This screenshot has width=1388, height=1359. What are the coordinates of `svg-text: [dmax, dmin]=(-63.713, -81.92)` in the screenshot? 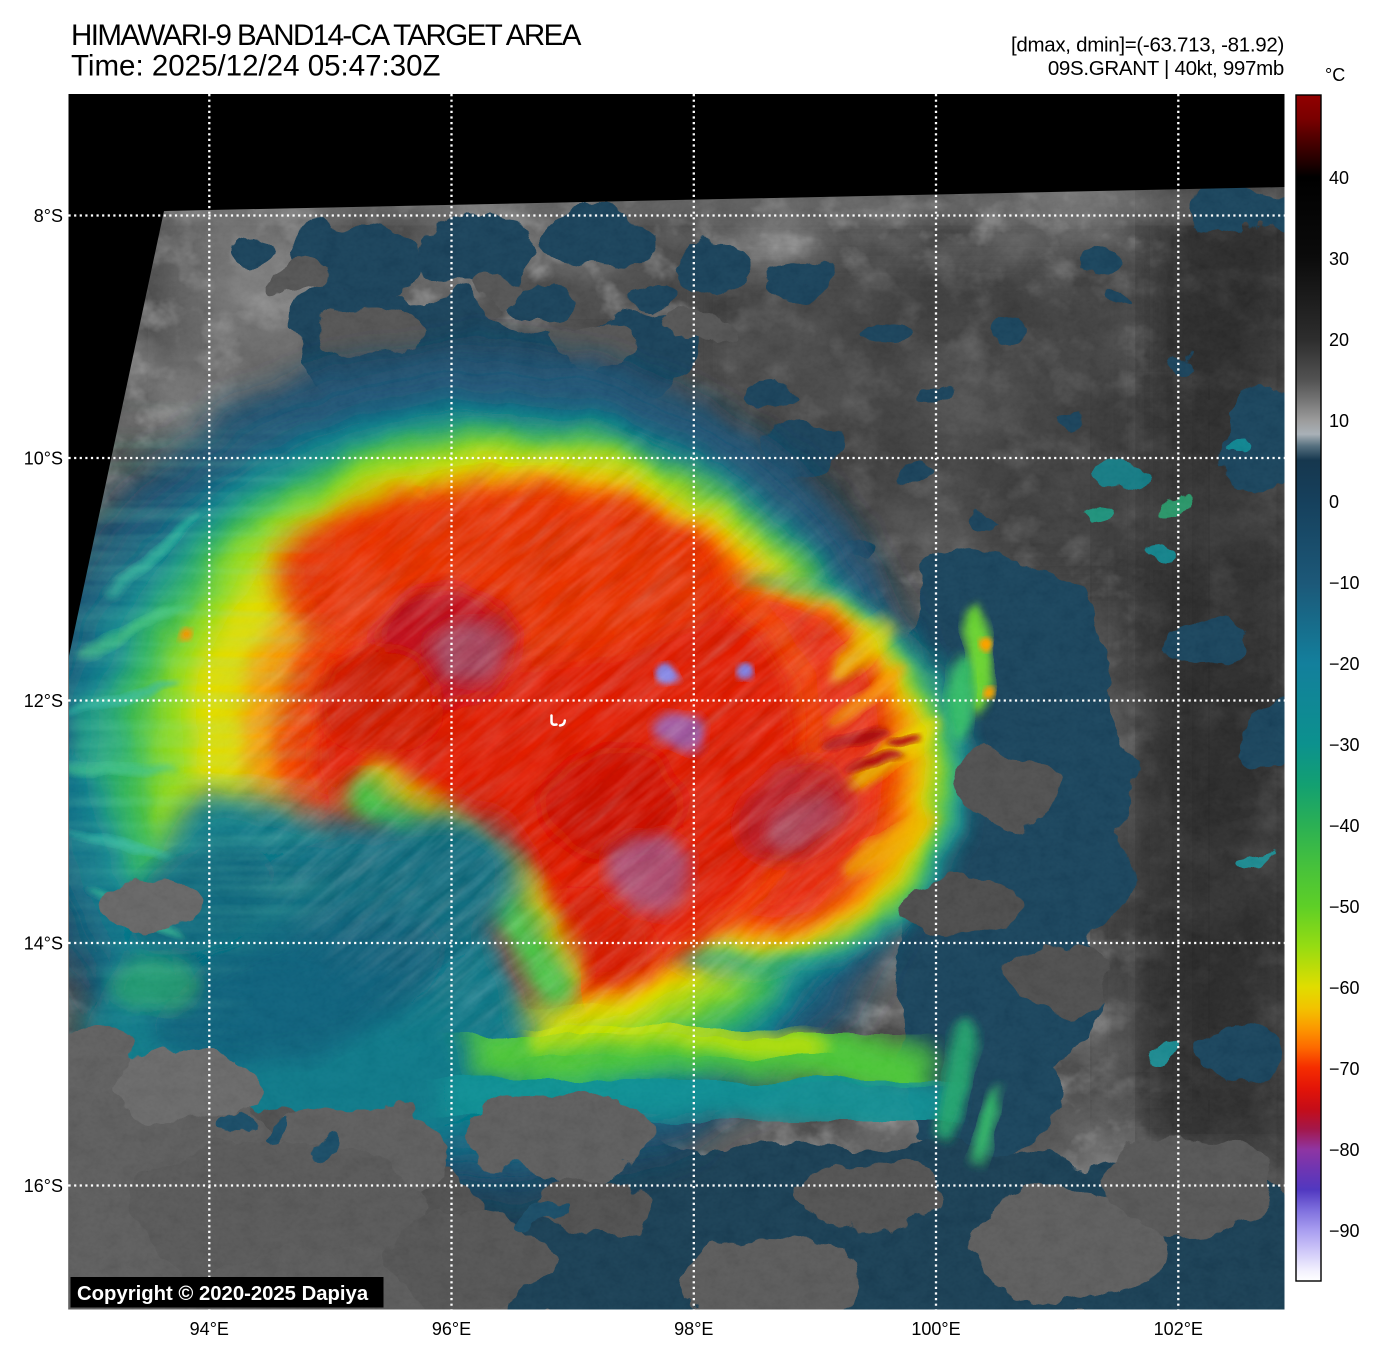 It's located at (1147, 45).